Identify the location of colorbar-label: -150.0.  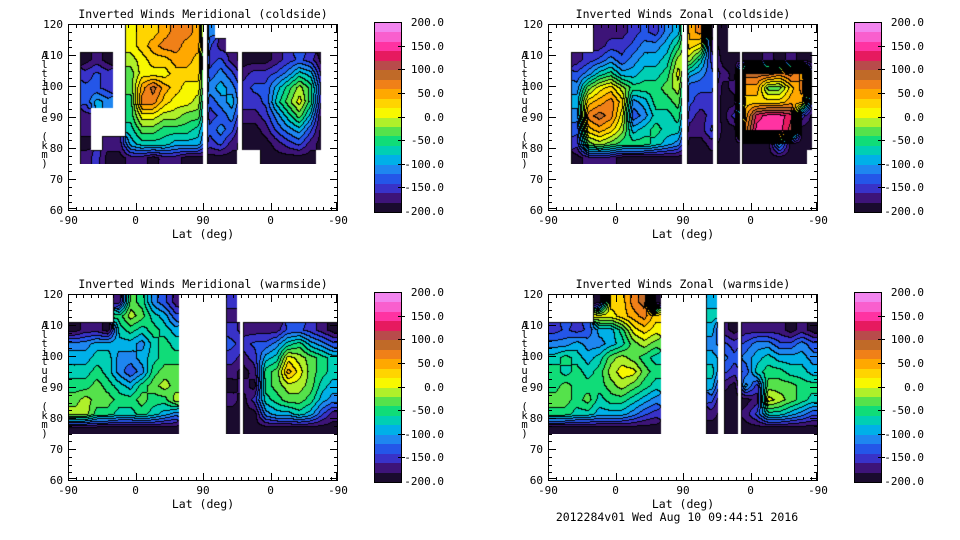
(424, 188).